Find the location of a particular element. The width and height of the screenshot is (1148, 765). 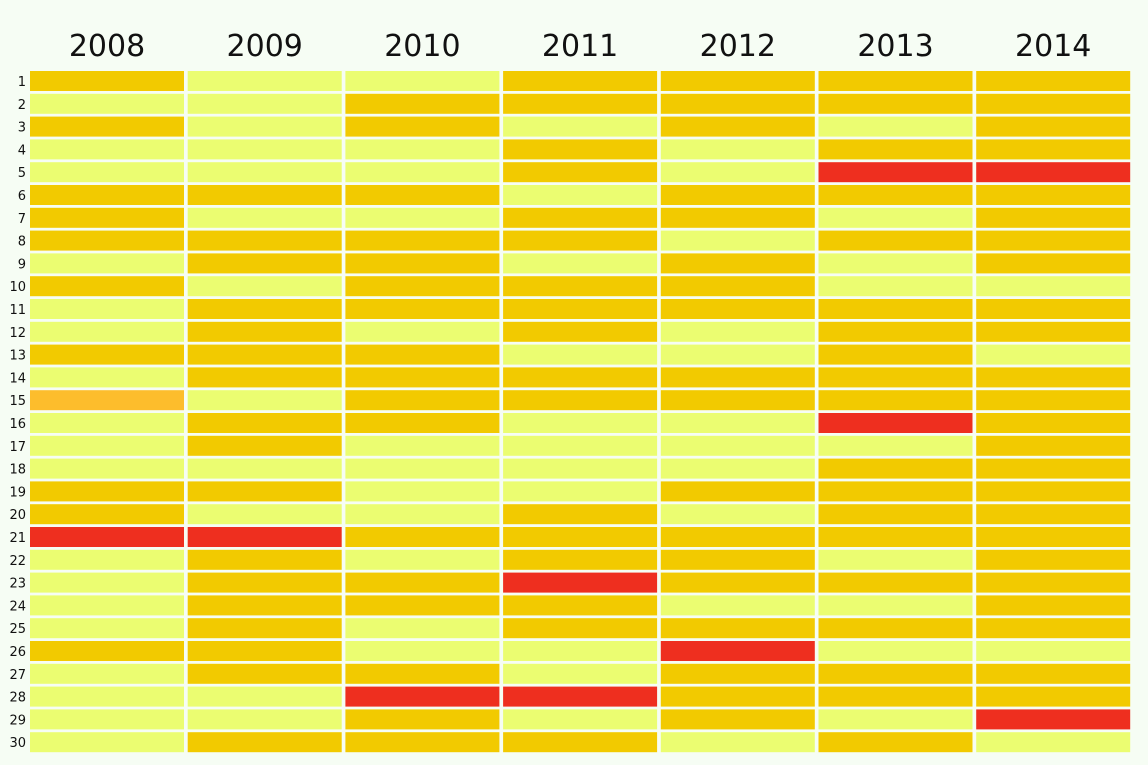

day-label-29: 29 is located at coordinates (17, 720).